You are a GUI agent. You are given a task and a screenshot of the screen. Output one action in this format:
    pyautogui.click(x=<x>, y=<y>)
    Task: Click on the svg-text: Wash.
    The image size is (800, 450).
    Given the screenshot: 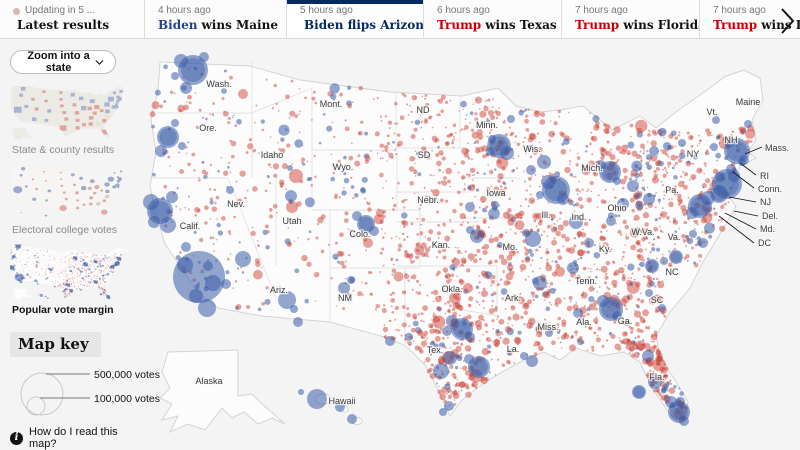 What is the action you would take?
    pyautogui.click(x=218, y=84)
    